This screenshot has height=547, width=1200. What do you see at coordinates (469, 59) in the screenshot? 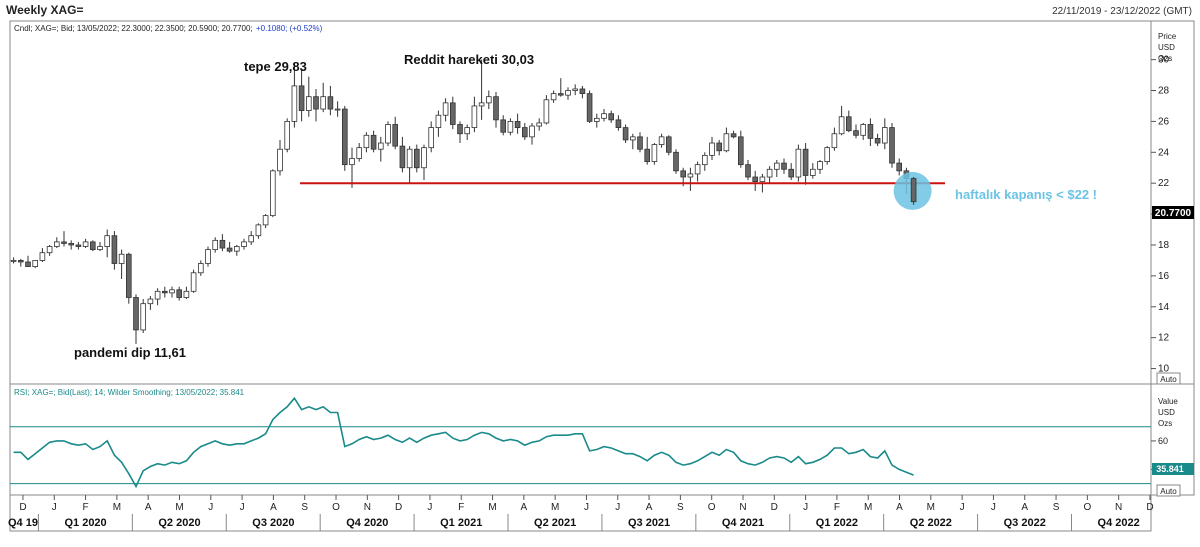
I see `annotation-reddit: Reddit hareketi 30,03` at bounding box center [469, 59].